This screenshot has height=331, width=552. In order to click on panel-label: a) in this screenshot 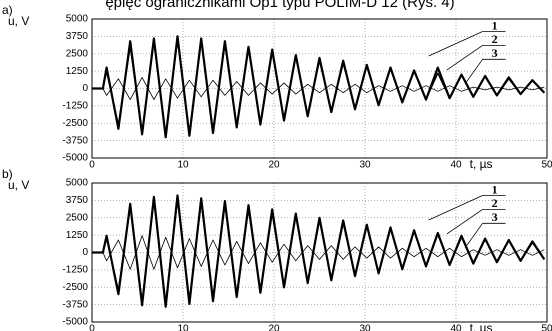, I will do `click(7, 10)`.